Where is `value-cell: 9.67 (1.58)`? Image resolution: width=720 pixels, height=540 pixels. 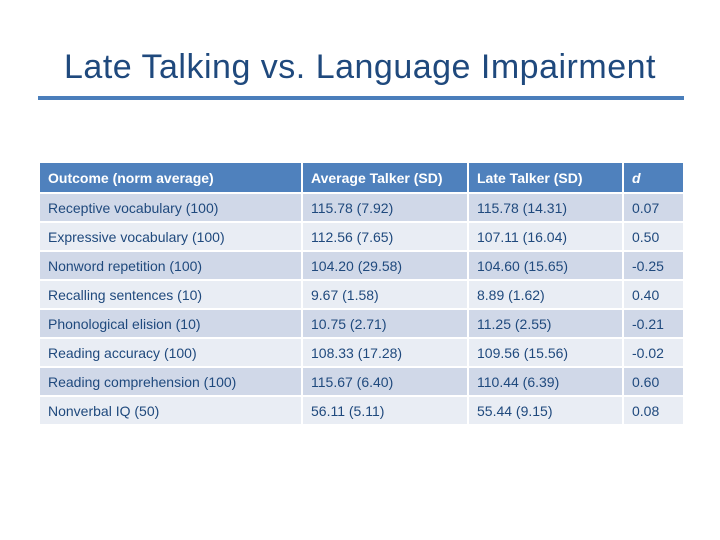
value-cell: 9.67 (1.58) is located at coordinates (385, 294).